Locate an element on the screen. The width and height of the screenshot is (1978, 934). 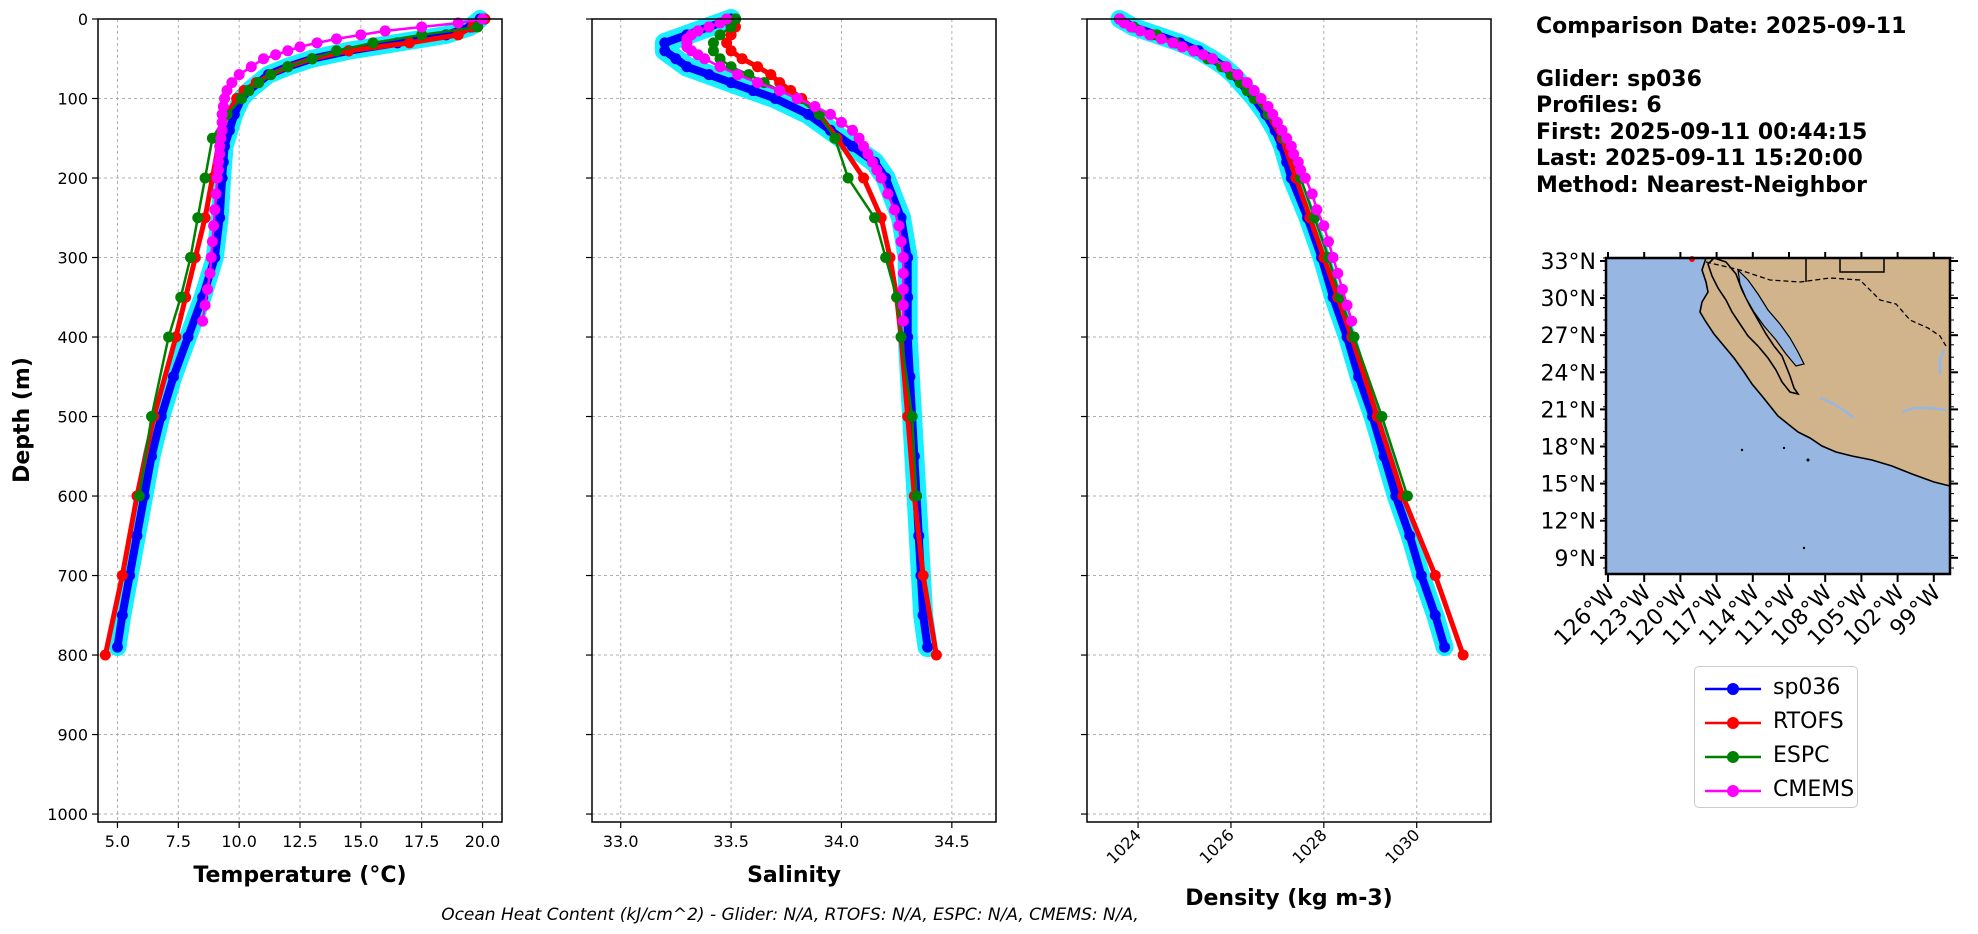
y-tick-label: 200 is located at coordinates (72, 178).